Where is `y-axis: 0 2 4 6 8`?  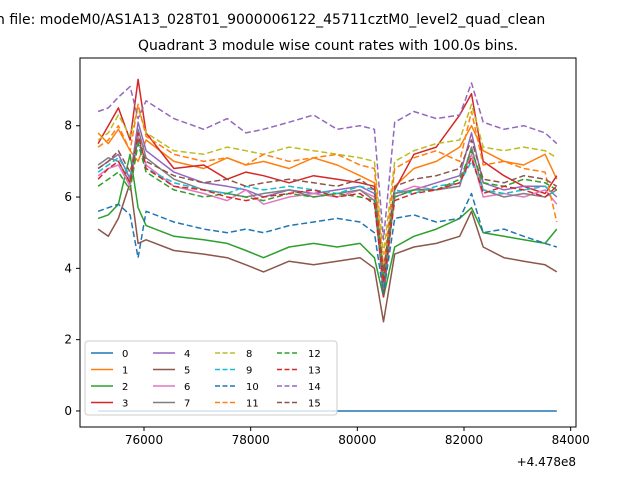 y-axis: 0 2 4 6 8 is located at coordinates (72, 268).